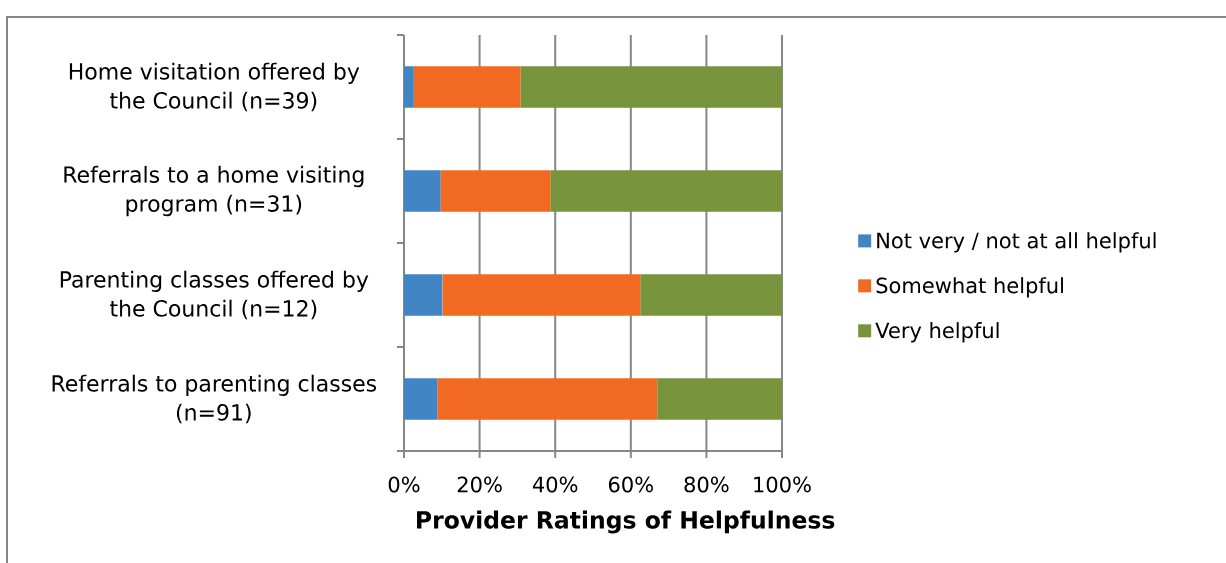 This screenshot has width=1226, height=563. I want to click on x-tick-label: 20%, so click(479, 484).